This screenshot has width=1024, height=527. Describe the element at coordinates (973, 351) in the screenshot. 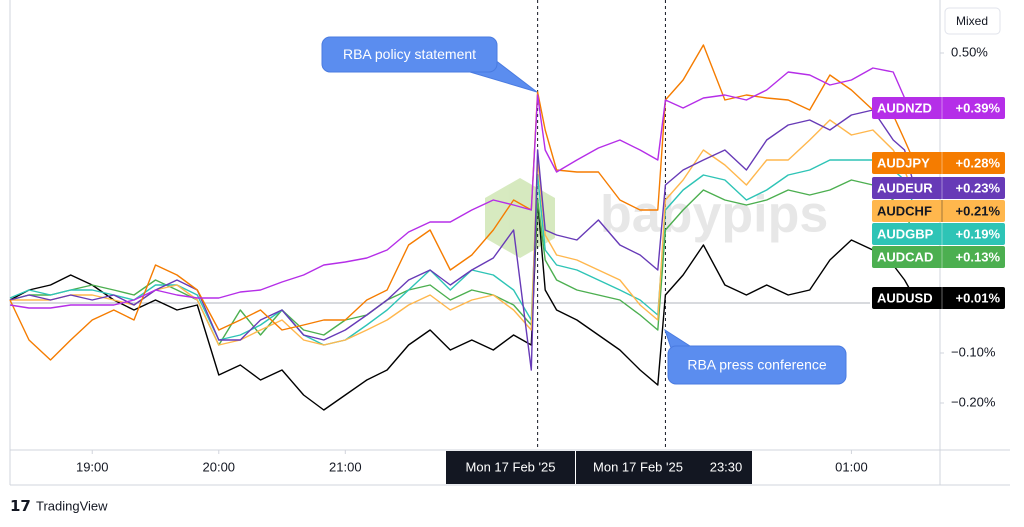

I see `y-tick-label: −0.10%` at that location.